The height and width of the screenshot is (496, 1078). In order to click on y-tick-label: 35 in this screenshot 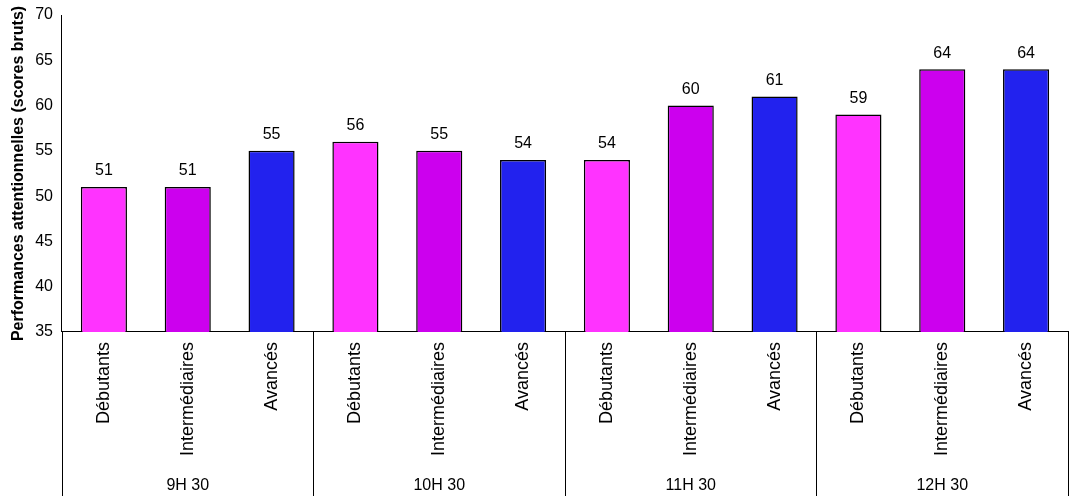, I will do `click(44, 331)`.